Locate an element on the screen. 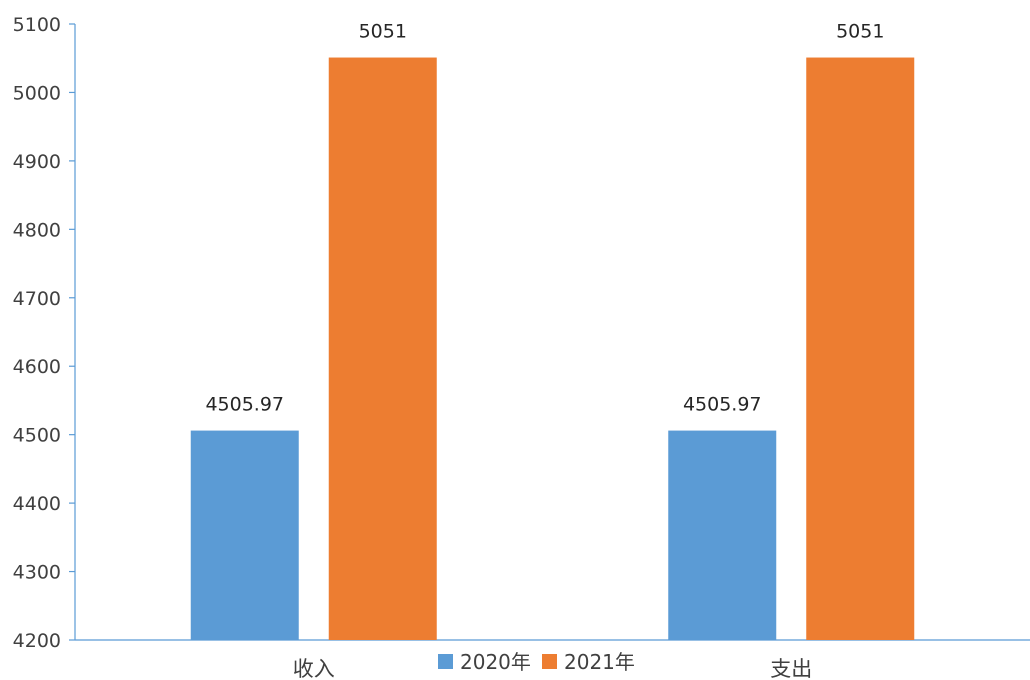 The height and width of the screenshot is (680, 1030). y-tick-label: 5100 is located at coordinates (37, 25).